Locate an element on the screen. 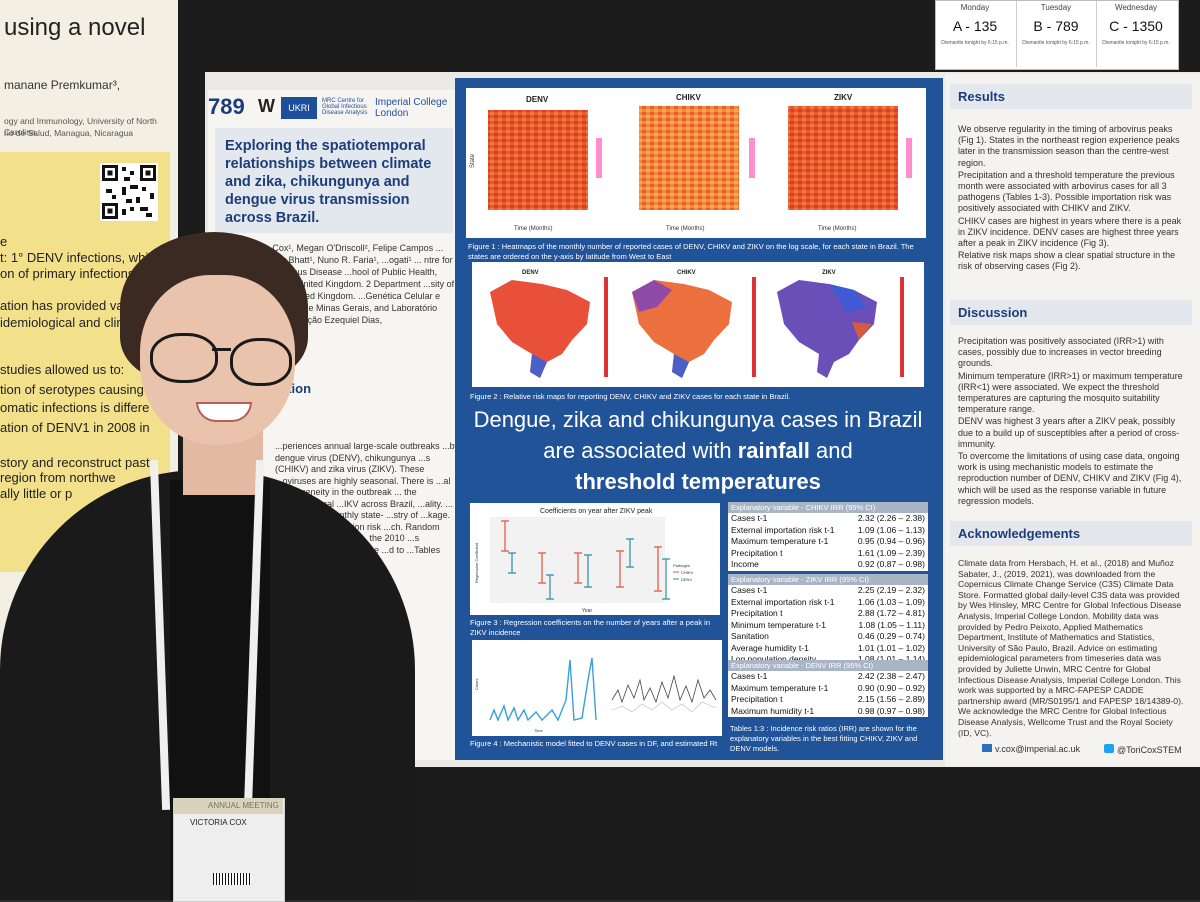 Image resolution: width=1200 pixels, height=902 pixels. neighbour-text-line: idemiological and clinic is located at coordinates (66, 322).